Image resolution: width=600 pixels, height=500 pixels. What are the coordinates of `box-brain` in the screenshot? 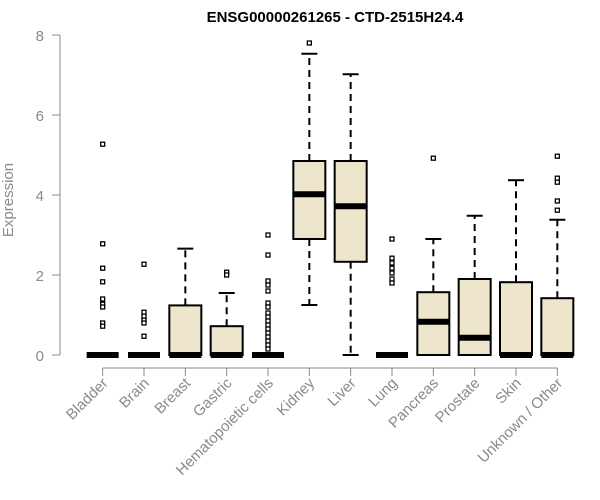 It's located at (144, 309).